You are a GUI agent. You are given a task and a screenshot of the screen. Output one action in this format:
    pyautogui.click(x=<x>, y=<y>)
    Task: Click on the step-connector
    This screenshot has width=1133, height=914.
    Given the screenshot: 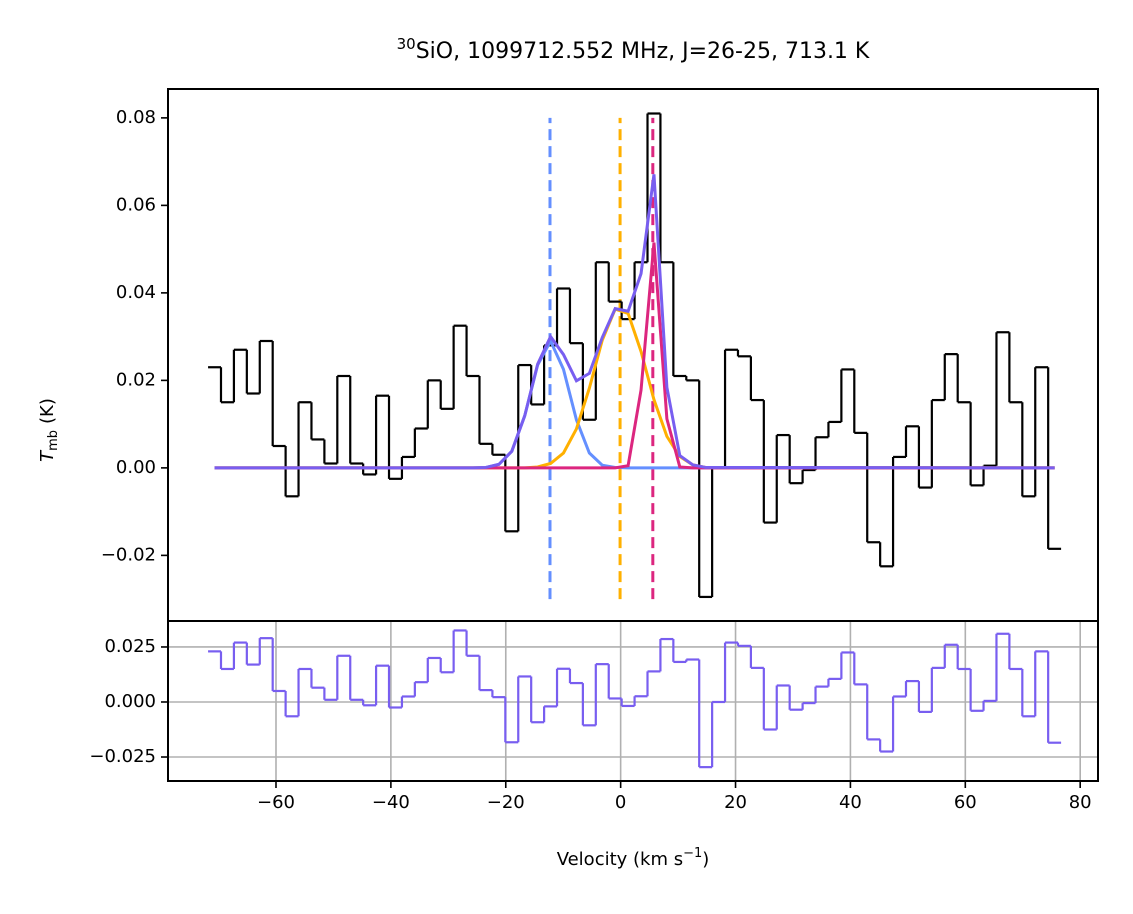 What is the action you would take?
    pyautogui.click(x=634, y=699)
    